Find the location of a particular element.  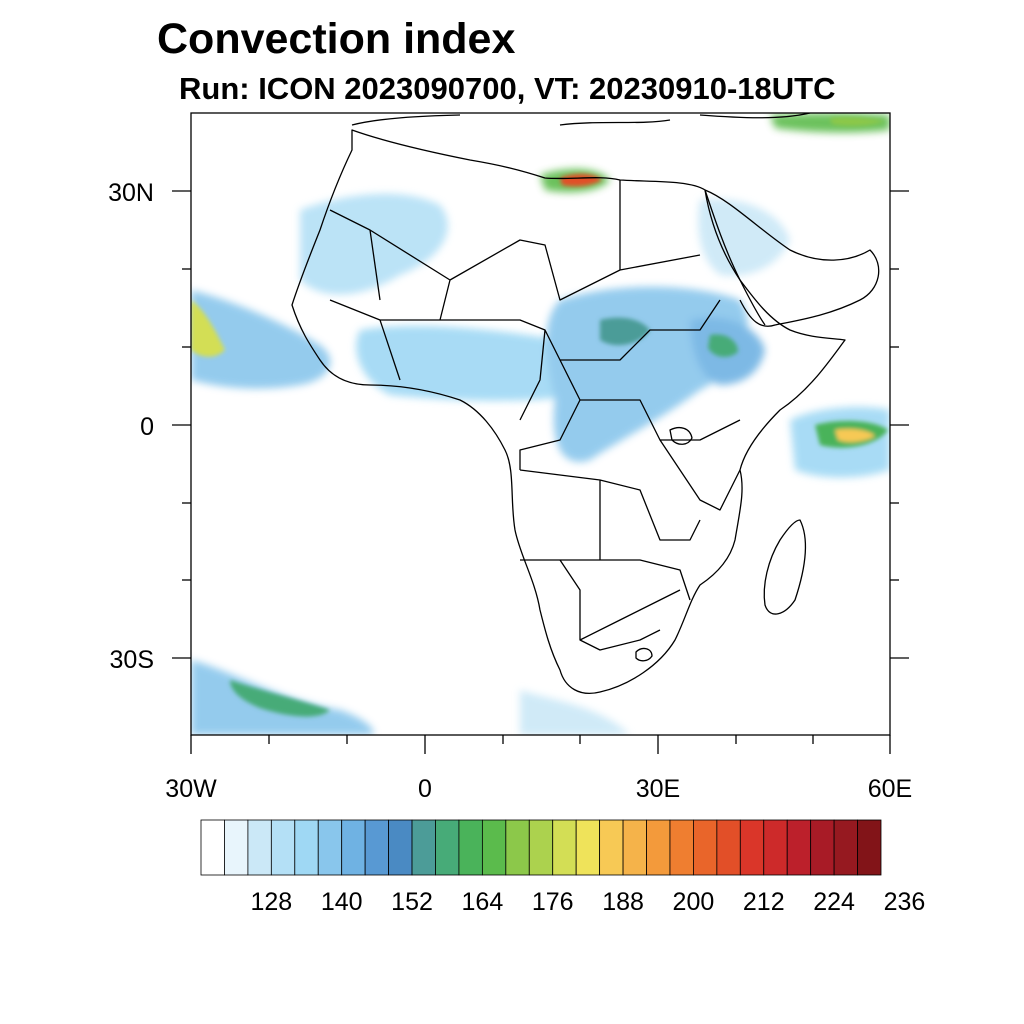

red-sea-coast is located at coordinates (735, 257).